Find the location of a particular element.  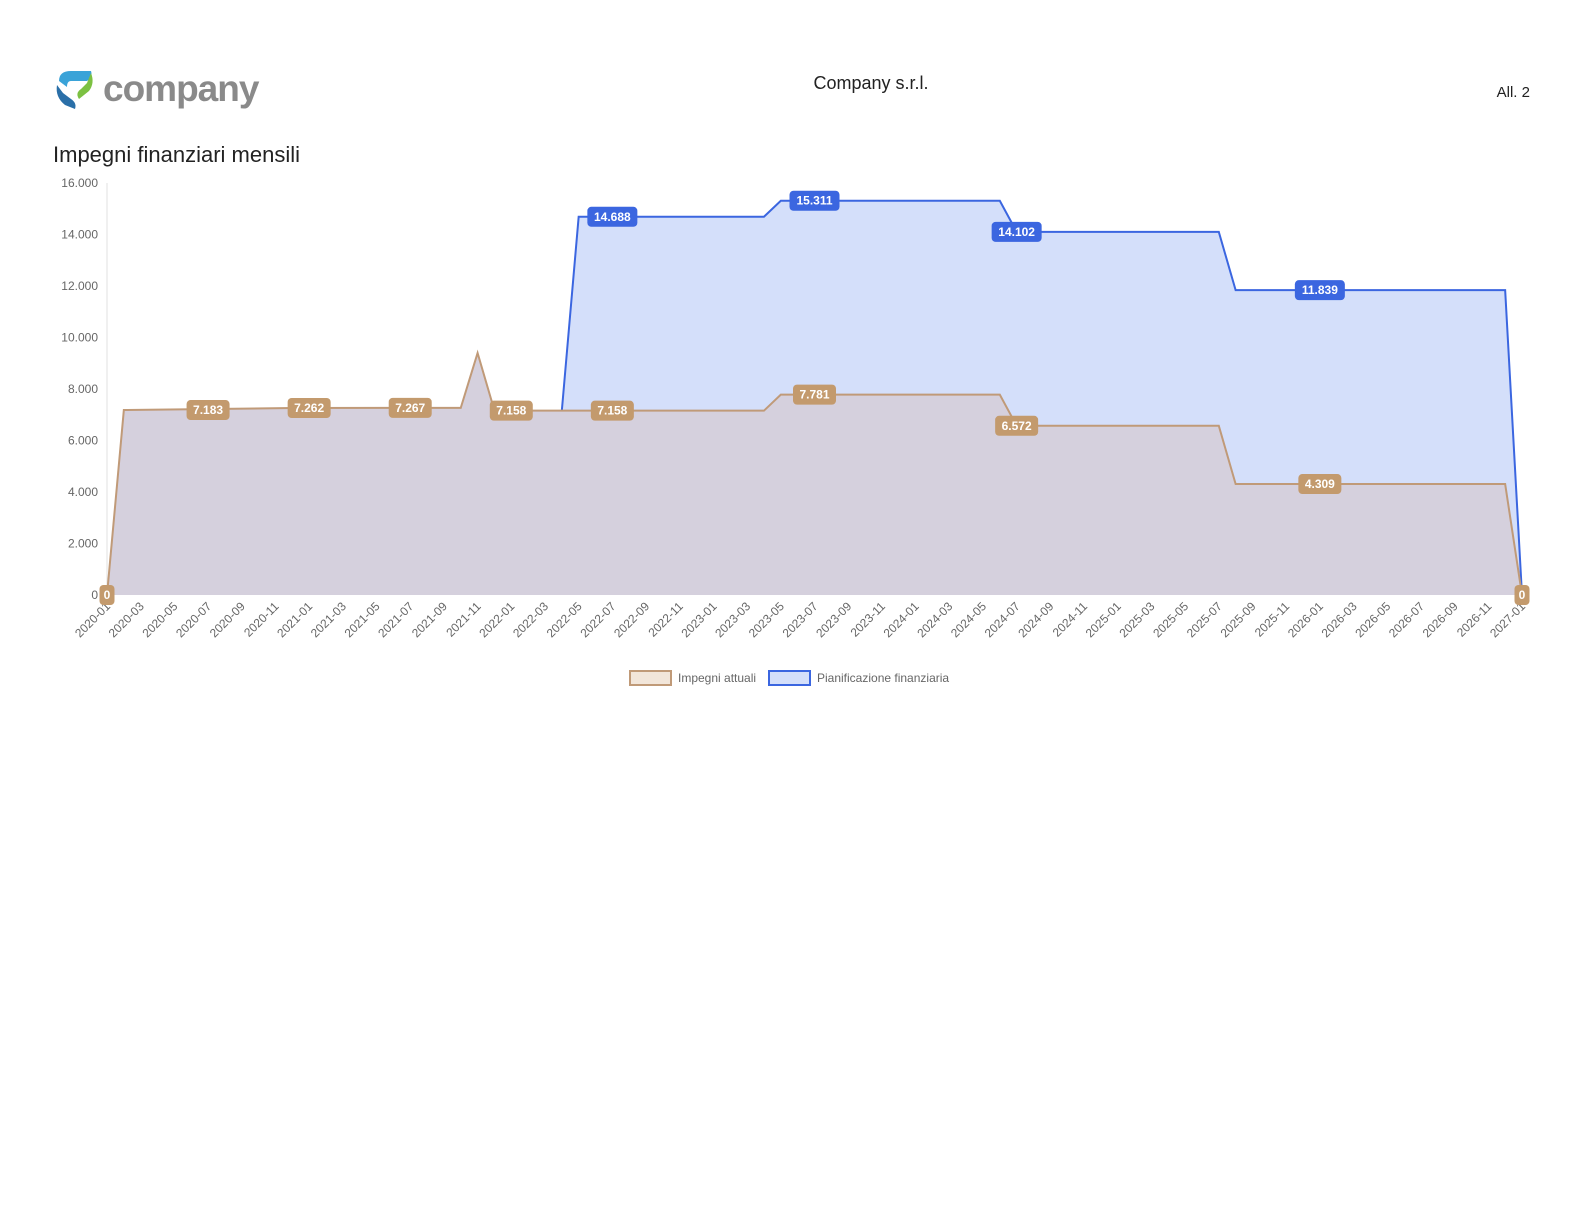

x-tick-label: 2023-05 is located at coordinates (766, 619).